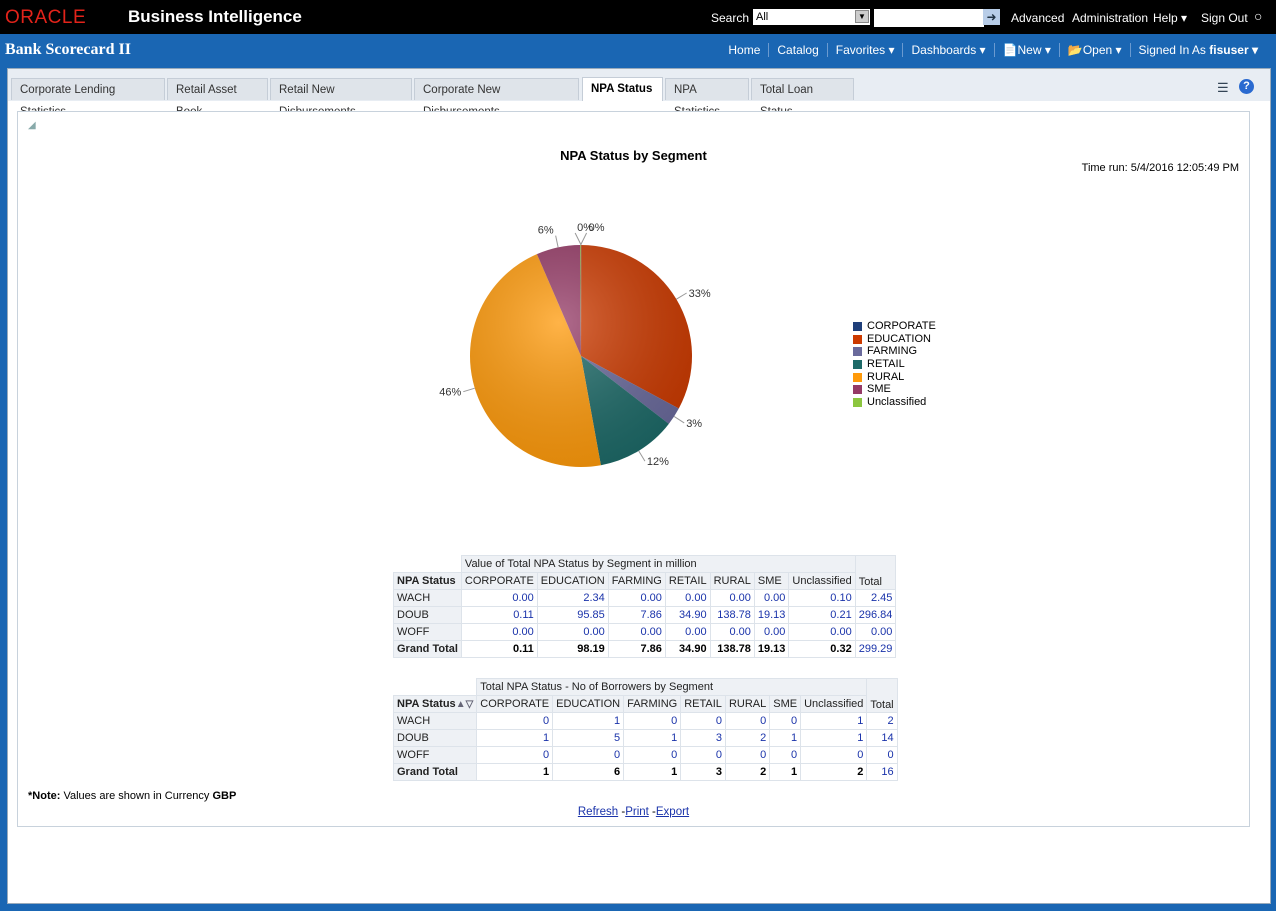  Describe the element at coordinates (894, 389) in the screenshot. I see `legend-item: SME` at that location.